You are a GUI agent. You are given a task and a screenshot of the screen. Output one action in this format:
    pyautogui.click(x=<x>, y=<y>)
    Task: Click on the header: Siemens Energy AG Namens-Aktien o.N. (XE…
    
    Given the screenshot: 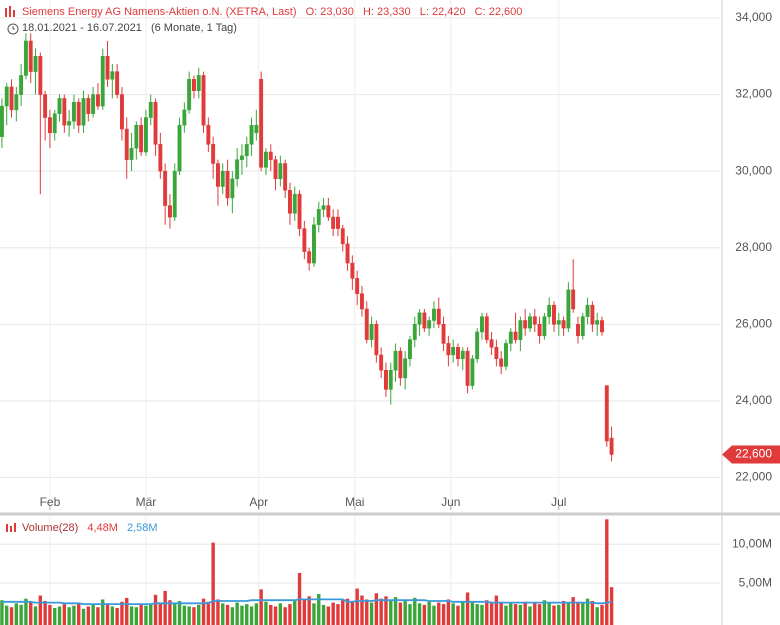 What is the action you would take?
    pyautogui.click(x=275, y=12)
    